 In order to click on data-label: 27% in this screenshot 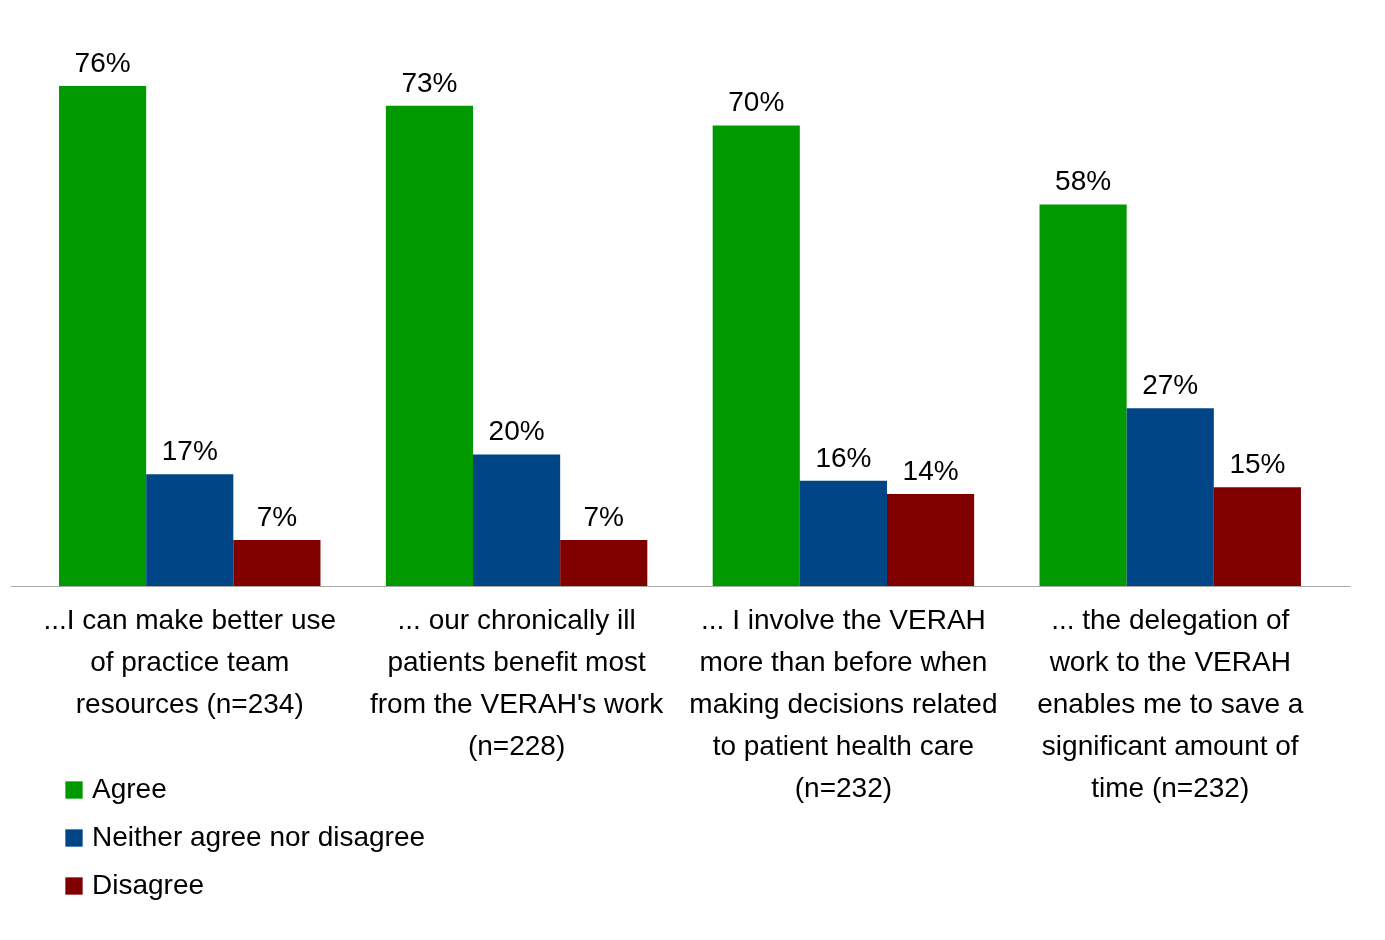, I will do `click(1170, 385)`.